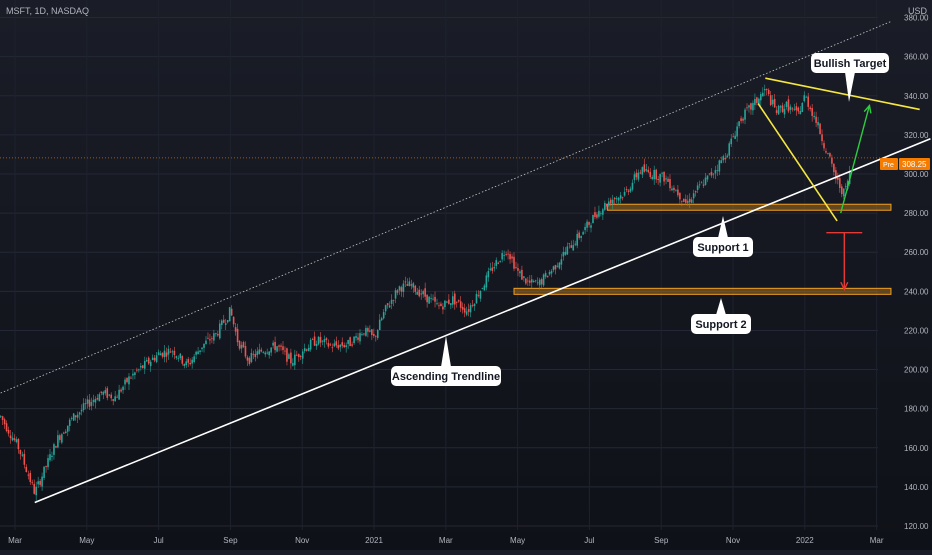  Describe the element at coordinates (446, 351) in the screenshot. I see `ascending-trendline-pointer` at that location.